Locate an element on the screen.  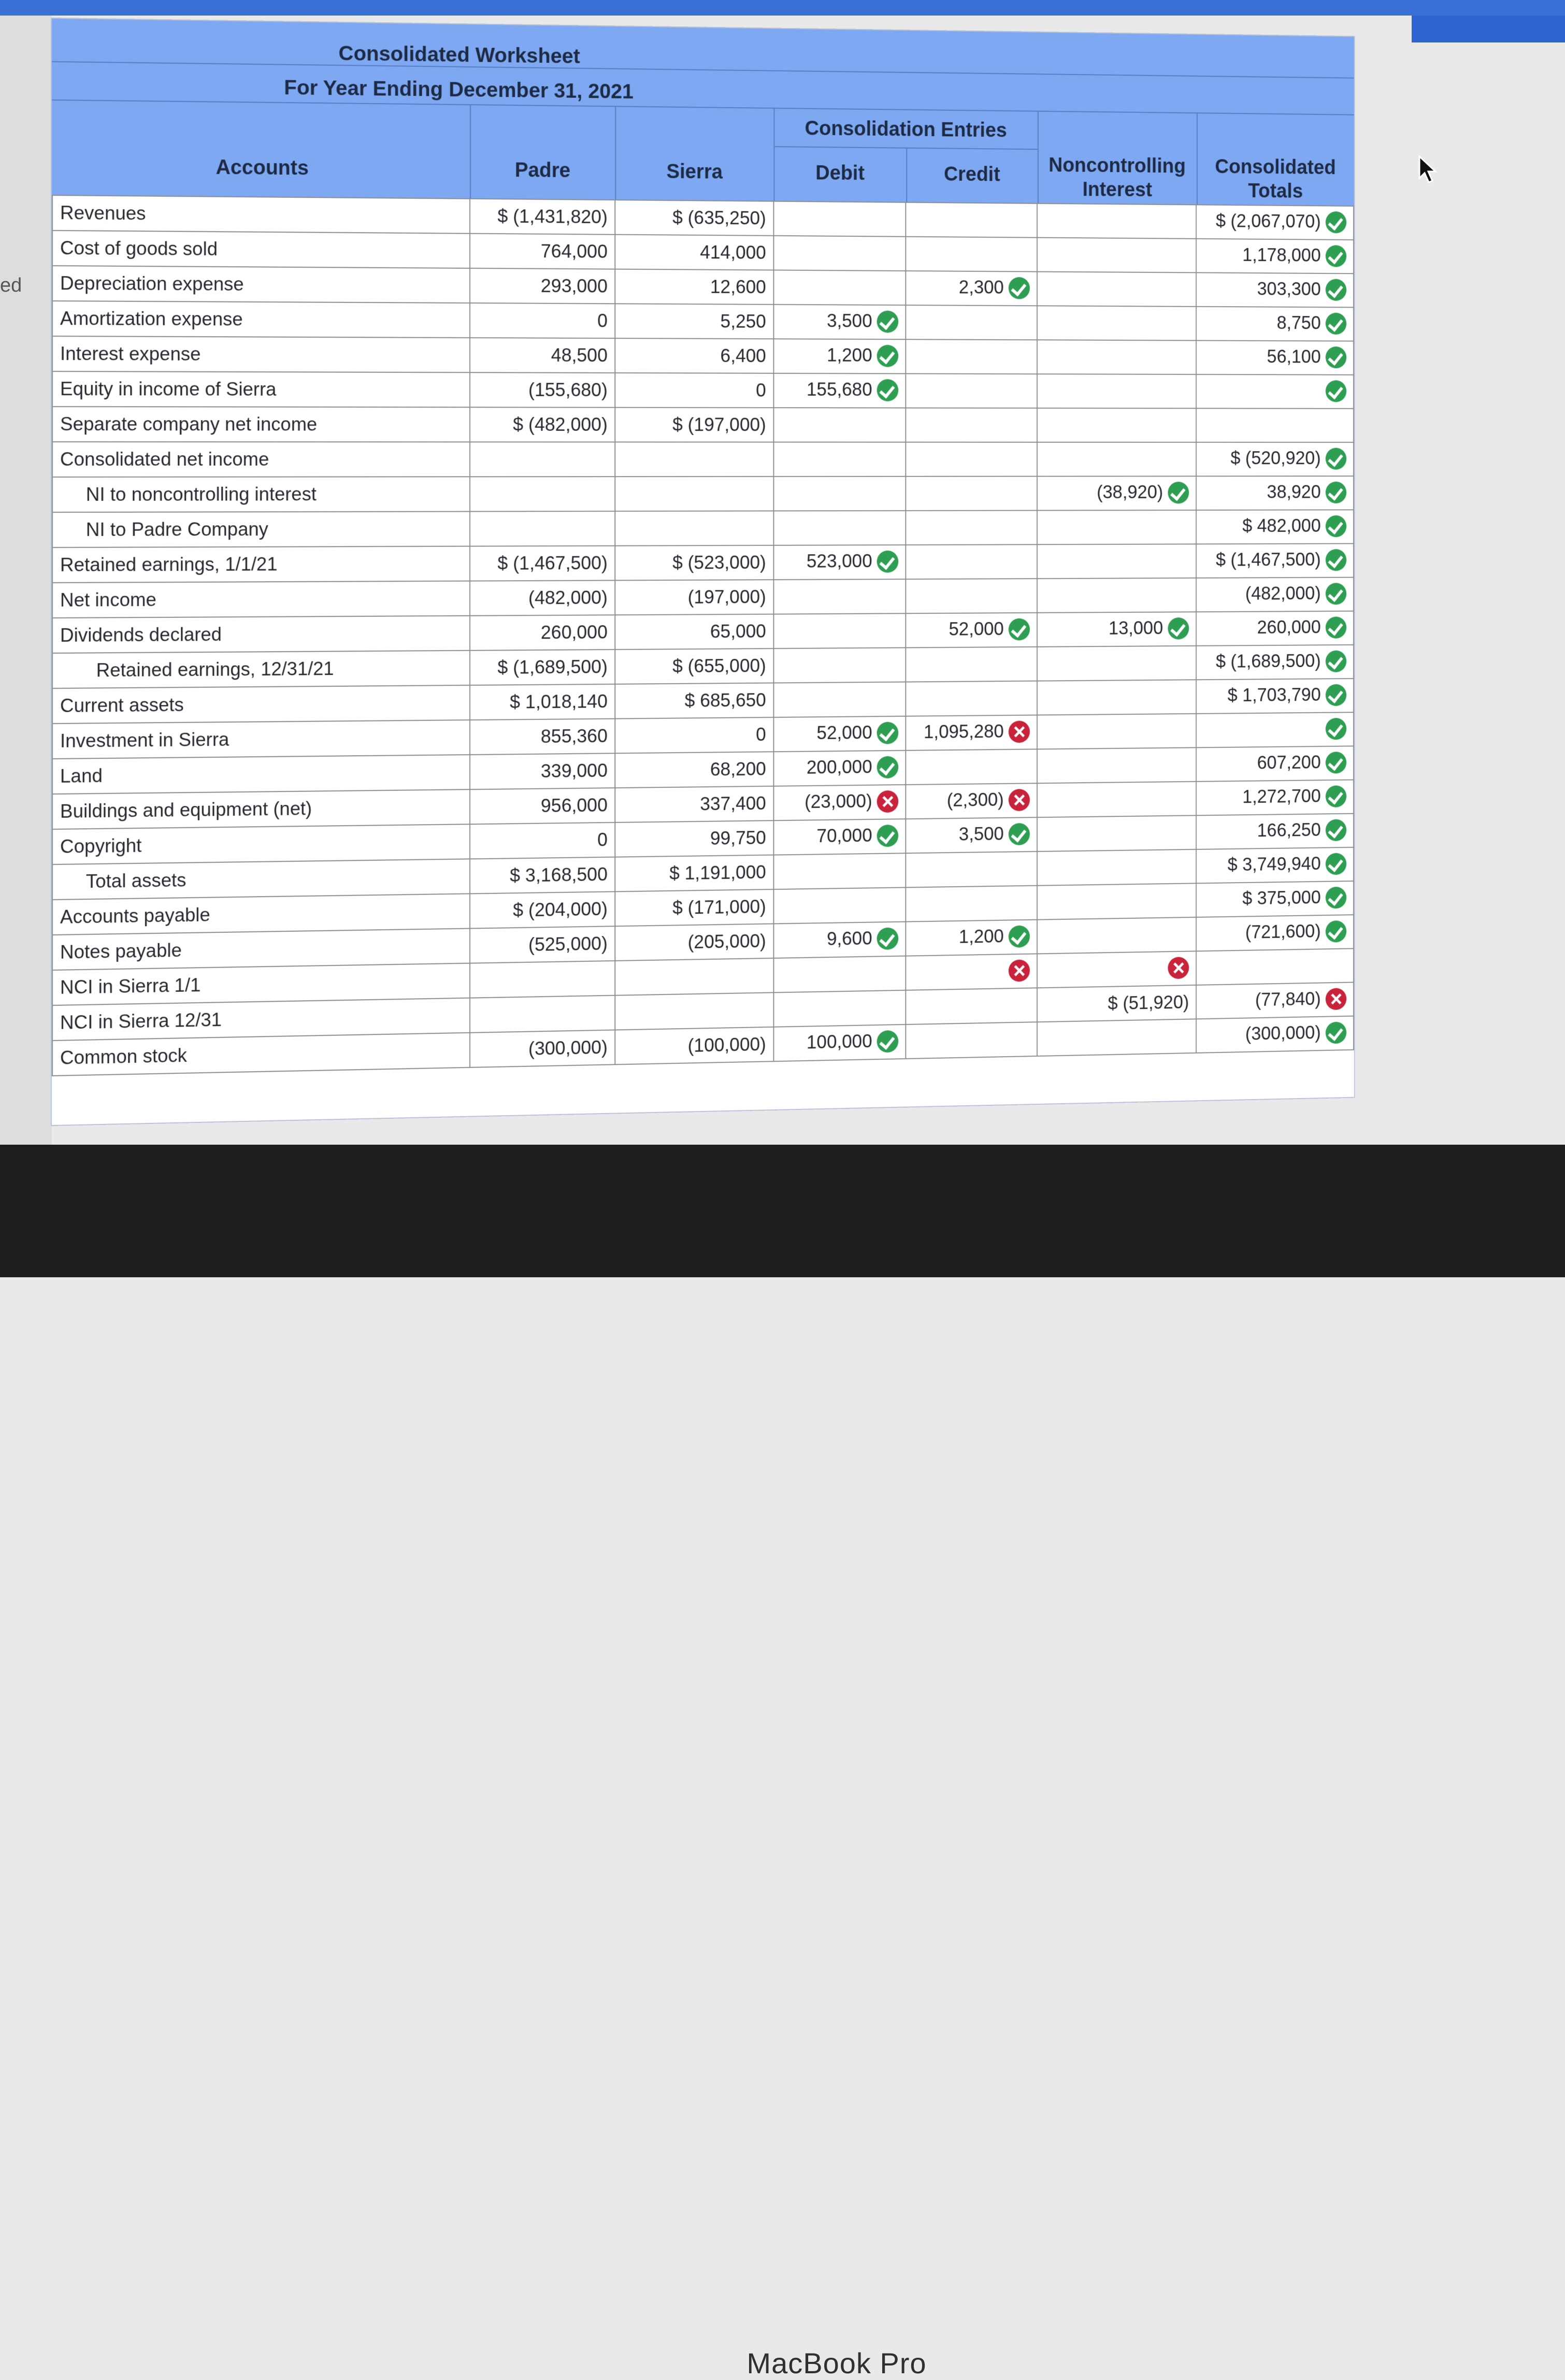
debit-input: (23,000) is located at coordinates (839, 802).